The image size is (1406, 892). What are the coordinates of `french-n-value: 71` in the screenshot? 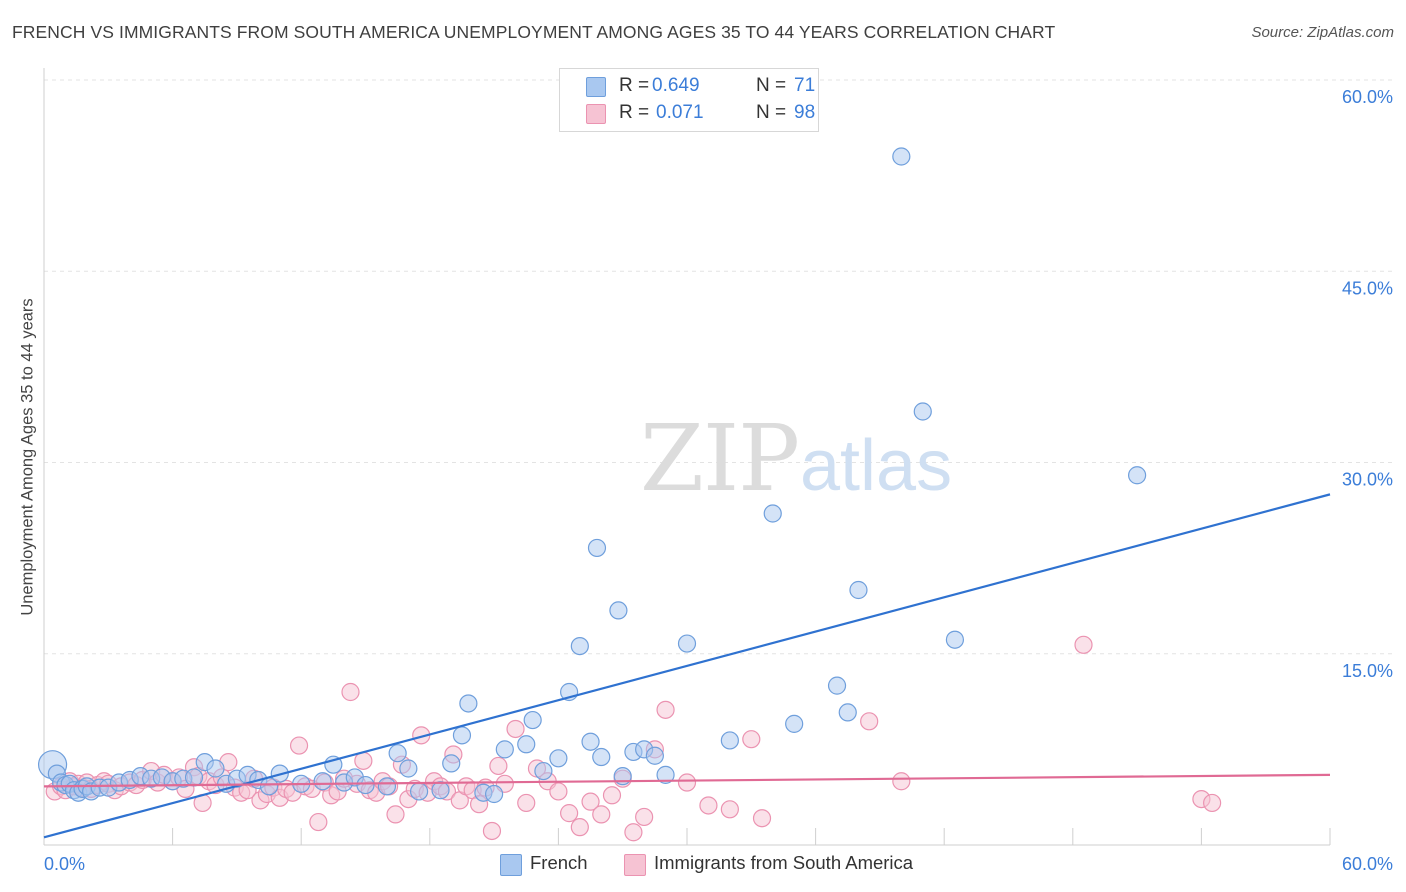 It's located at (805, 85).